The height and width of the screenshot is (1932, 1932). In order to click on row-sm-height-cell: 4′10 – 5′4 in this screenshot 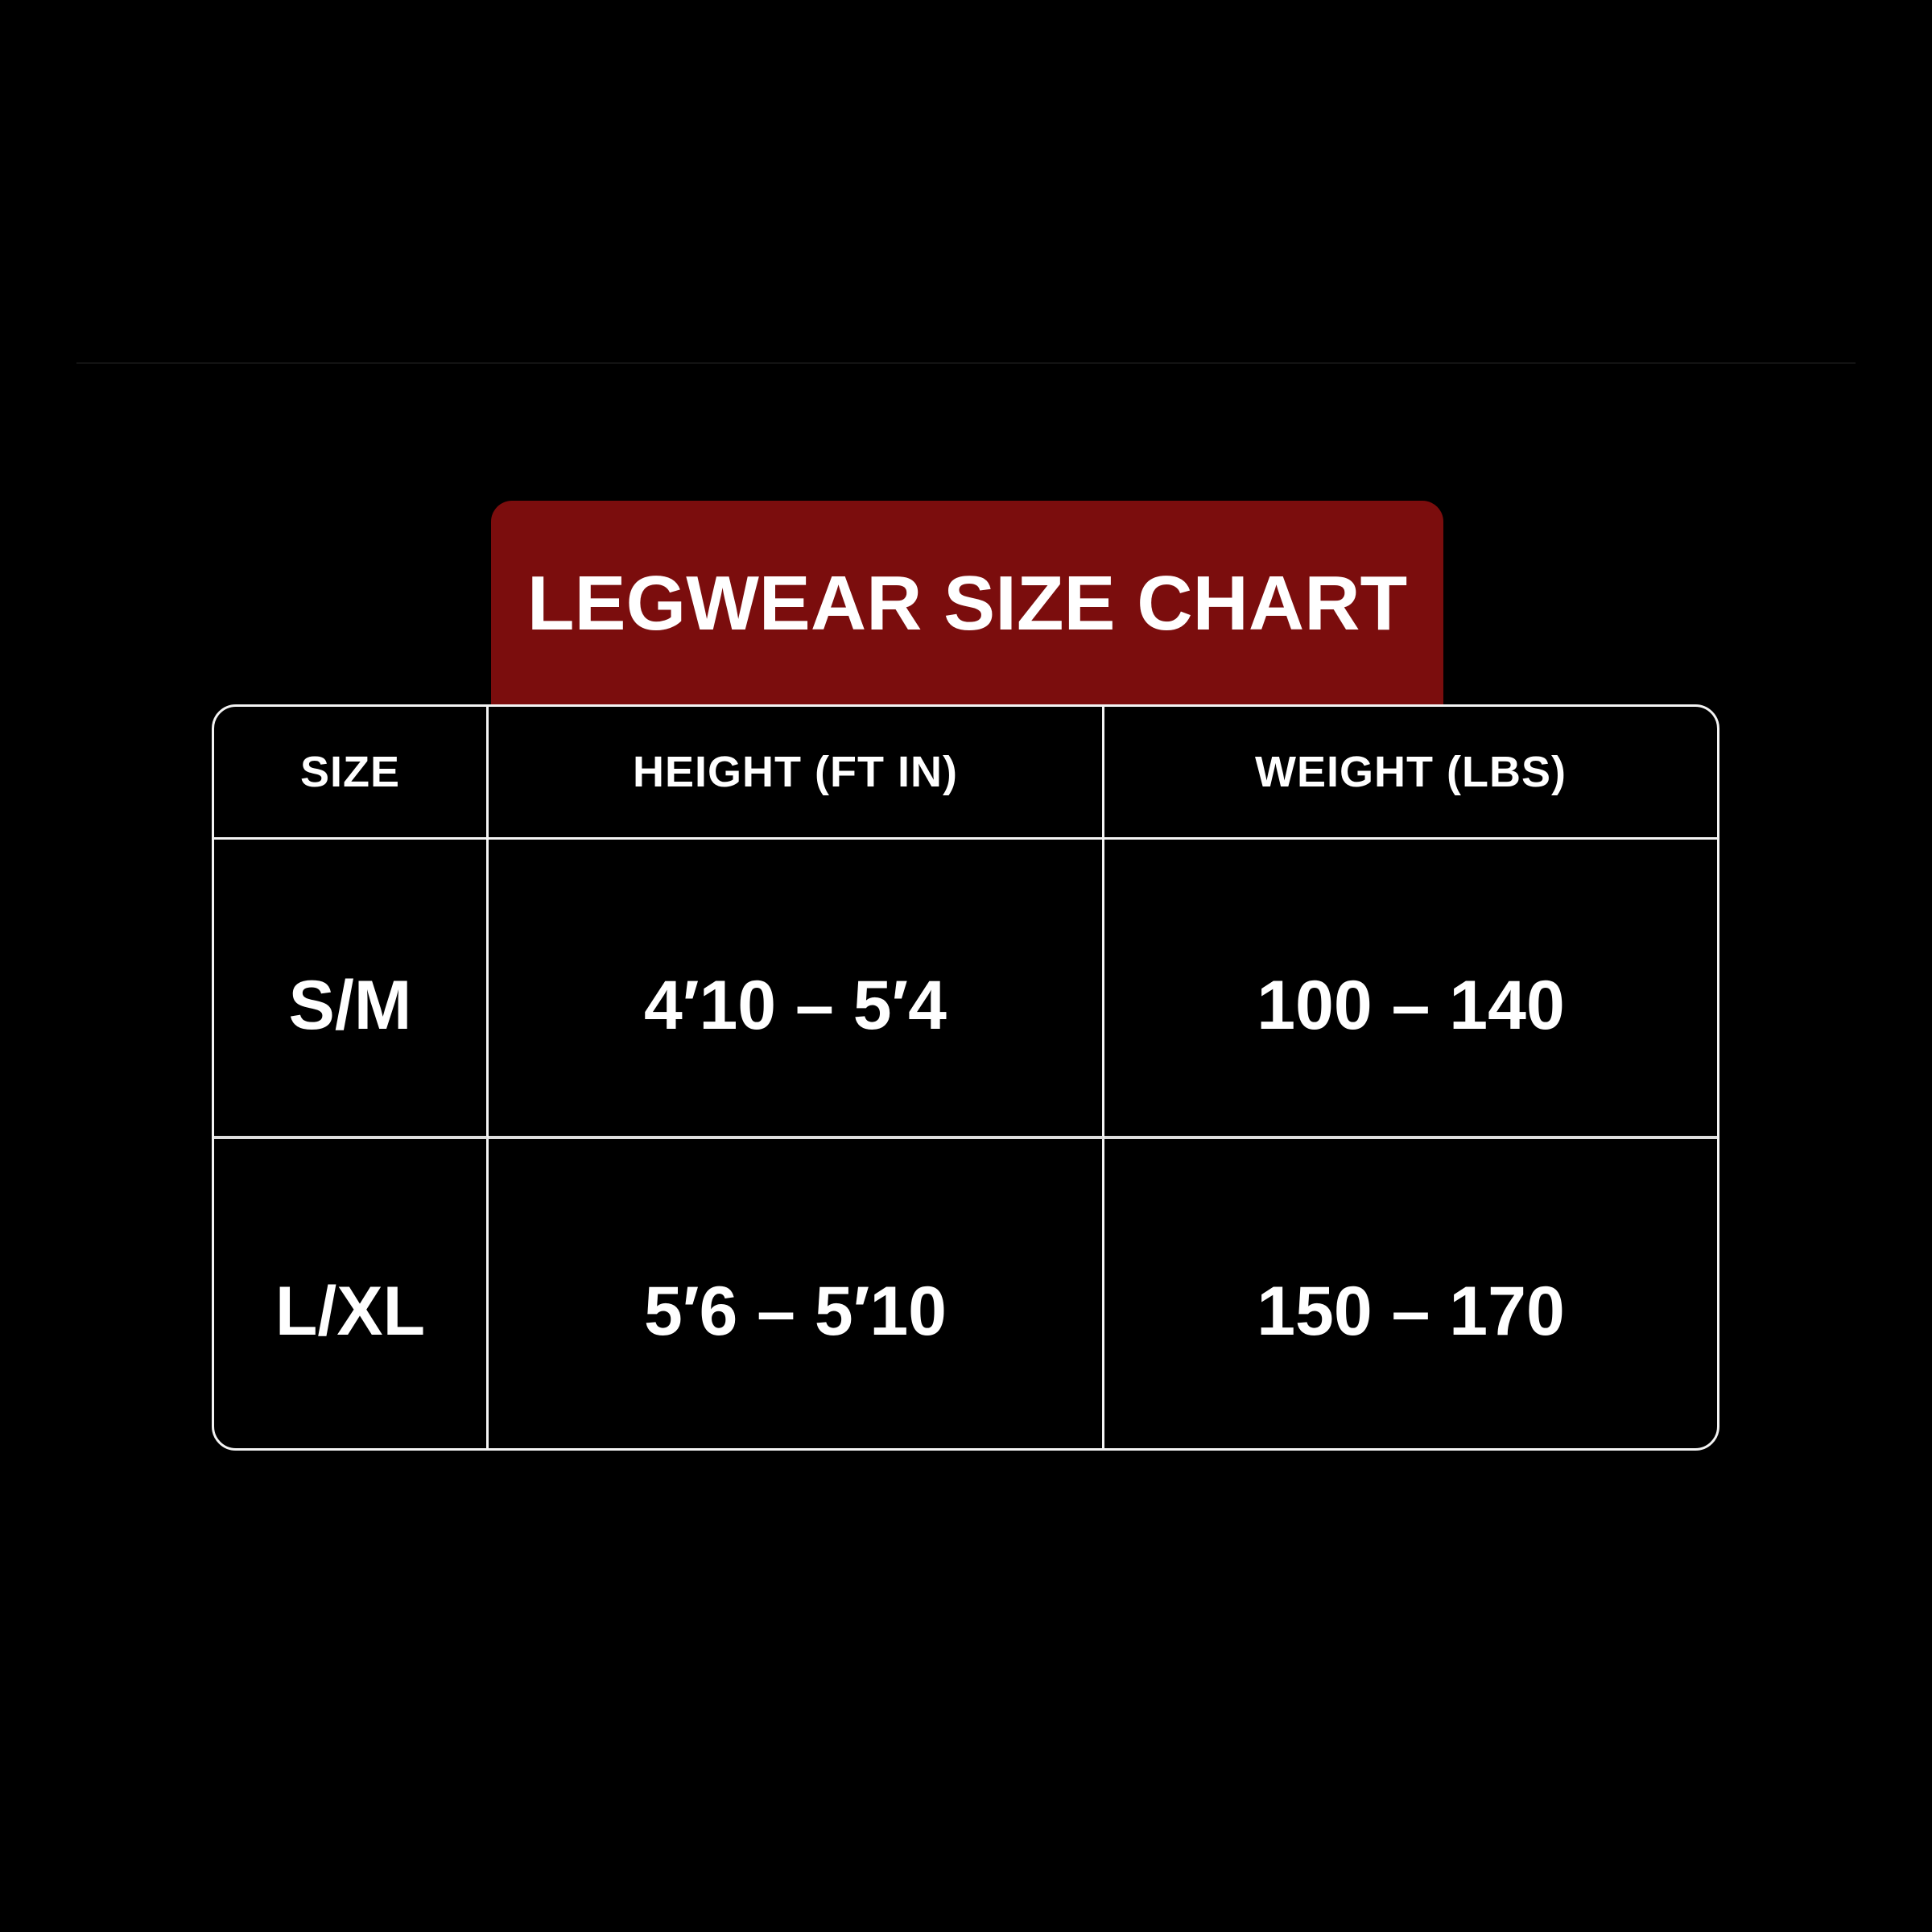, I will do `click(796, 989)`.